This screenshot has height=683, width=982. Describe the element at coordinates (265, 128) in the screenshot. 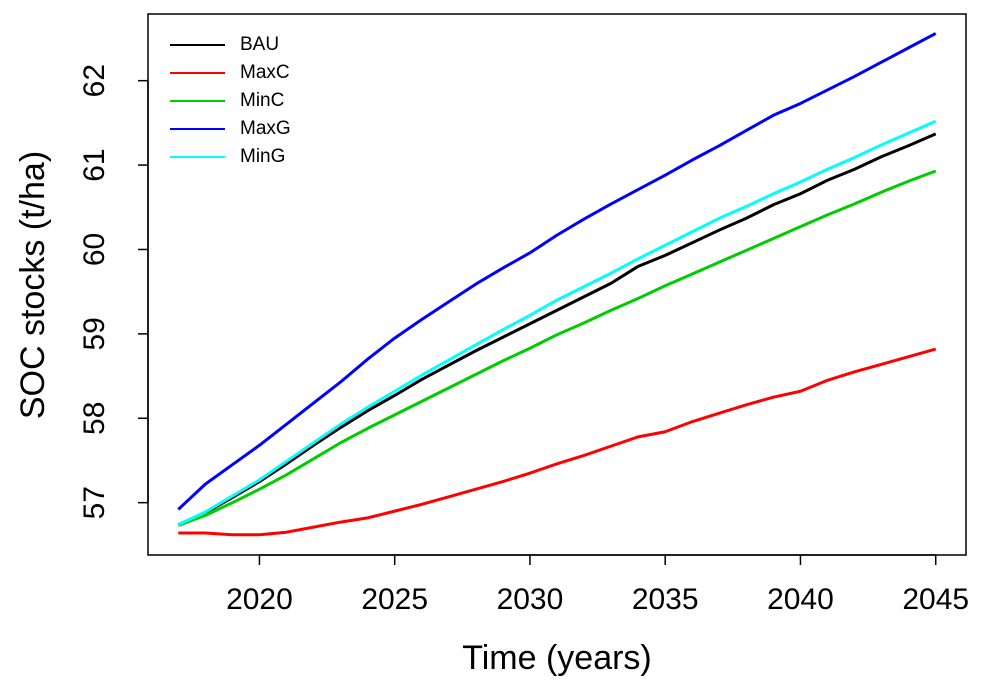

I see `legend-label: MaxG` at that location.